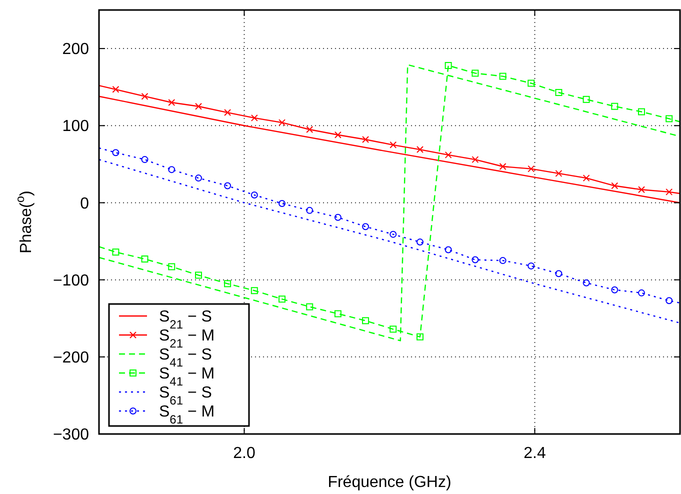  Describe the element at coordinates (71, 435) in the screenshot. I see `y-tick-label: −300` at that location.